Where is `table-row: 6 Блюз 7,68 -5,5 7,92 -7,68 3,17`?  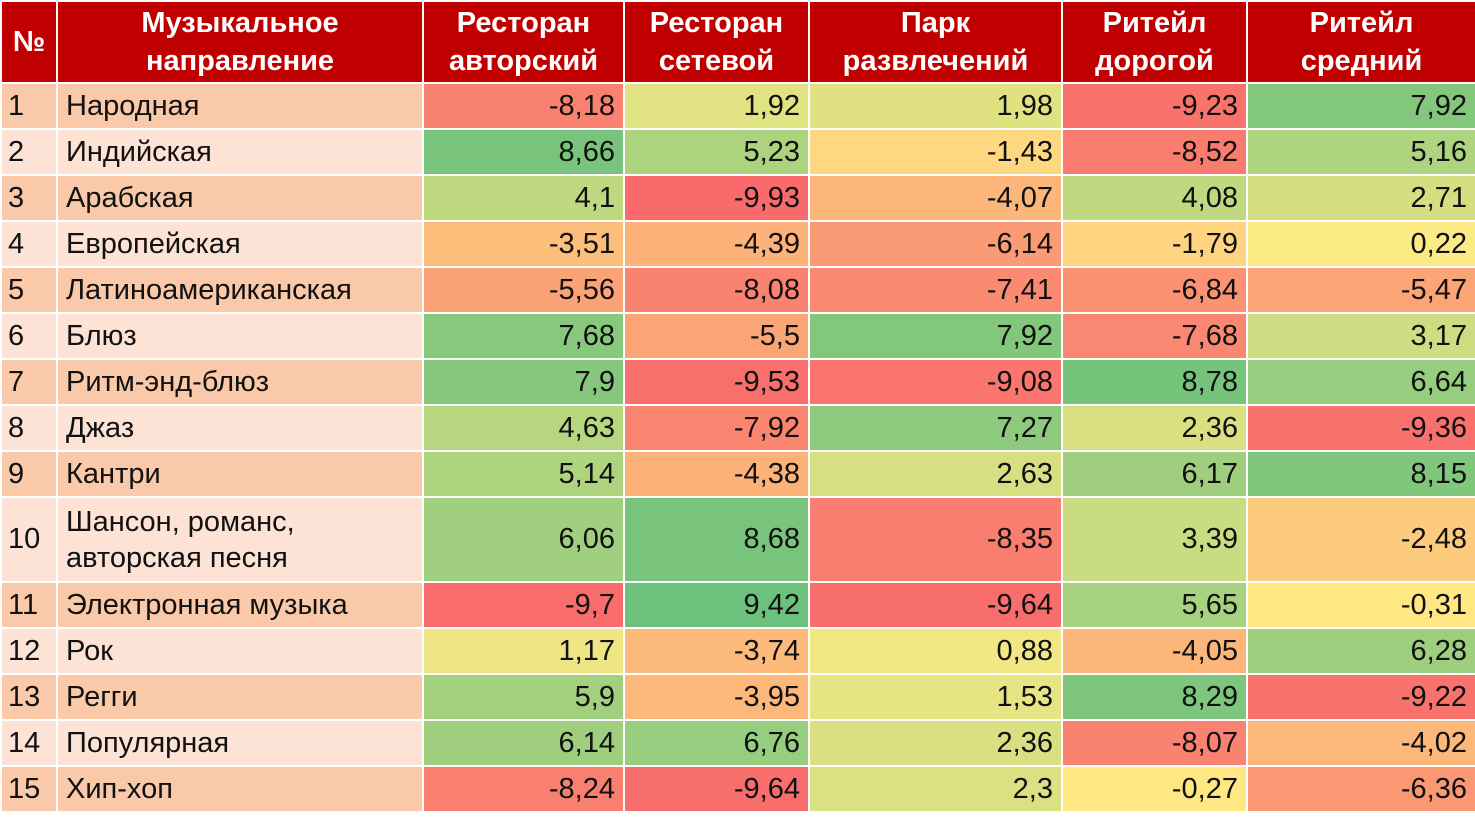 table-row: 6 Блюз 7,68 -5,5 7,92 -7,68 3,17 is located at coordinates (738, 336).